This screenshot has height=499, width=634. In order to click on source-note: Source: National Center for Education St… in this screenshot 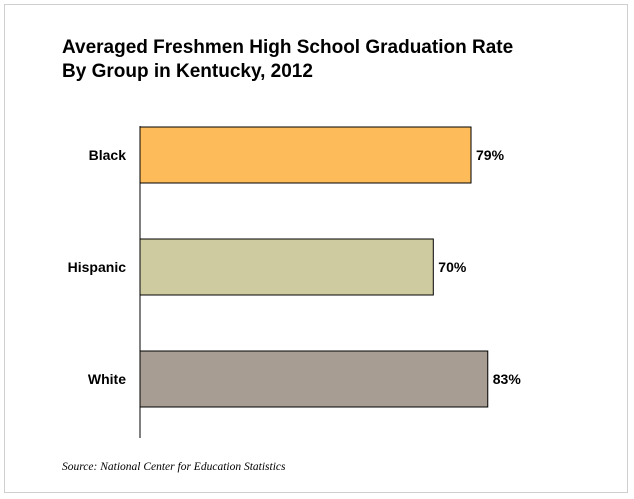, I will do `click(174, 467)`.